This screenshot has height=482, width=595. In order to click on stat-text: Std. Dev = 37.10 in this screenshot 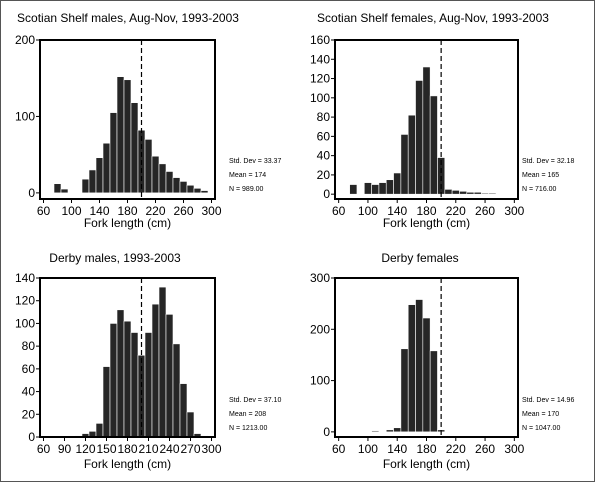, I will do `click(255, 400)`.